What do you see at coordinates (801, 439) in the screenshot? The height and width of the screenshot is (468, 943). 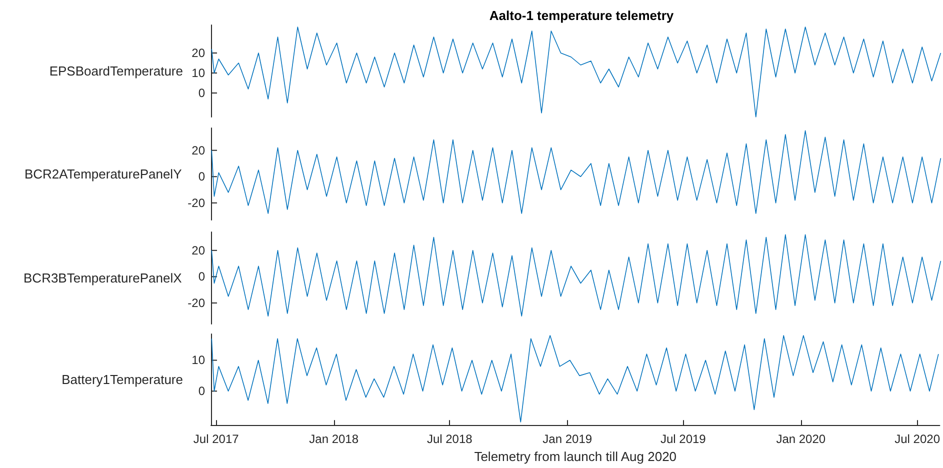 I see `x-tick-label: Jan 2020` at bounding box center [801, 439].